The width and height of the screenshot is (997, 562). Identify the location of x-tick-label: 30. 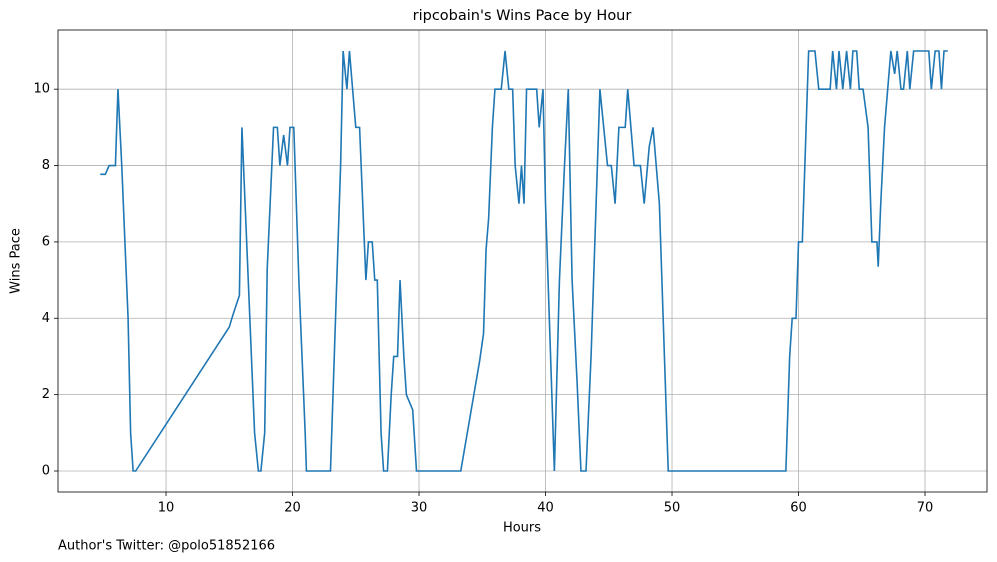
(419, 508).